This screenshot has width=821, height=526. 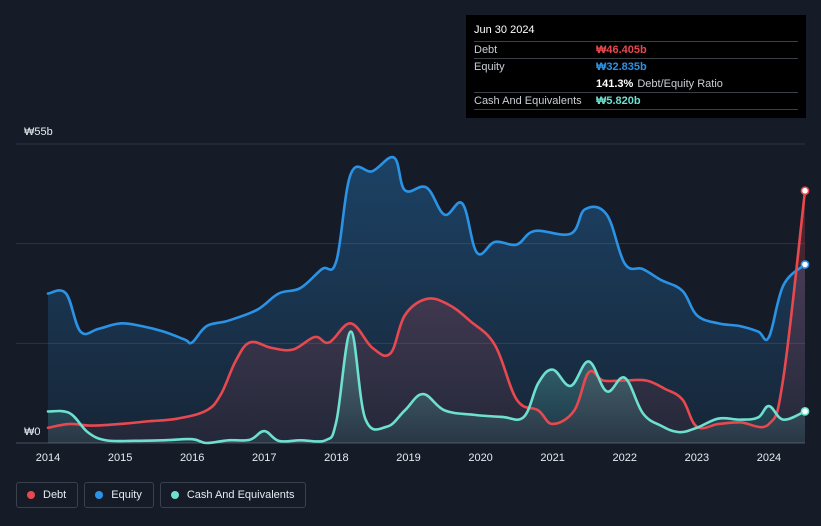 I want to click on equity-dot-icon, so click(x=99, y=495).